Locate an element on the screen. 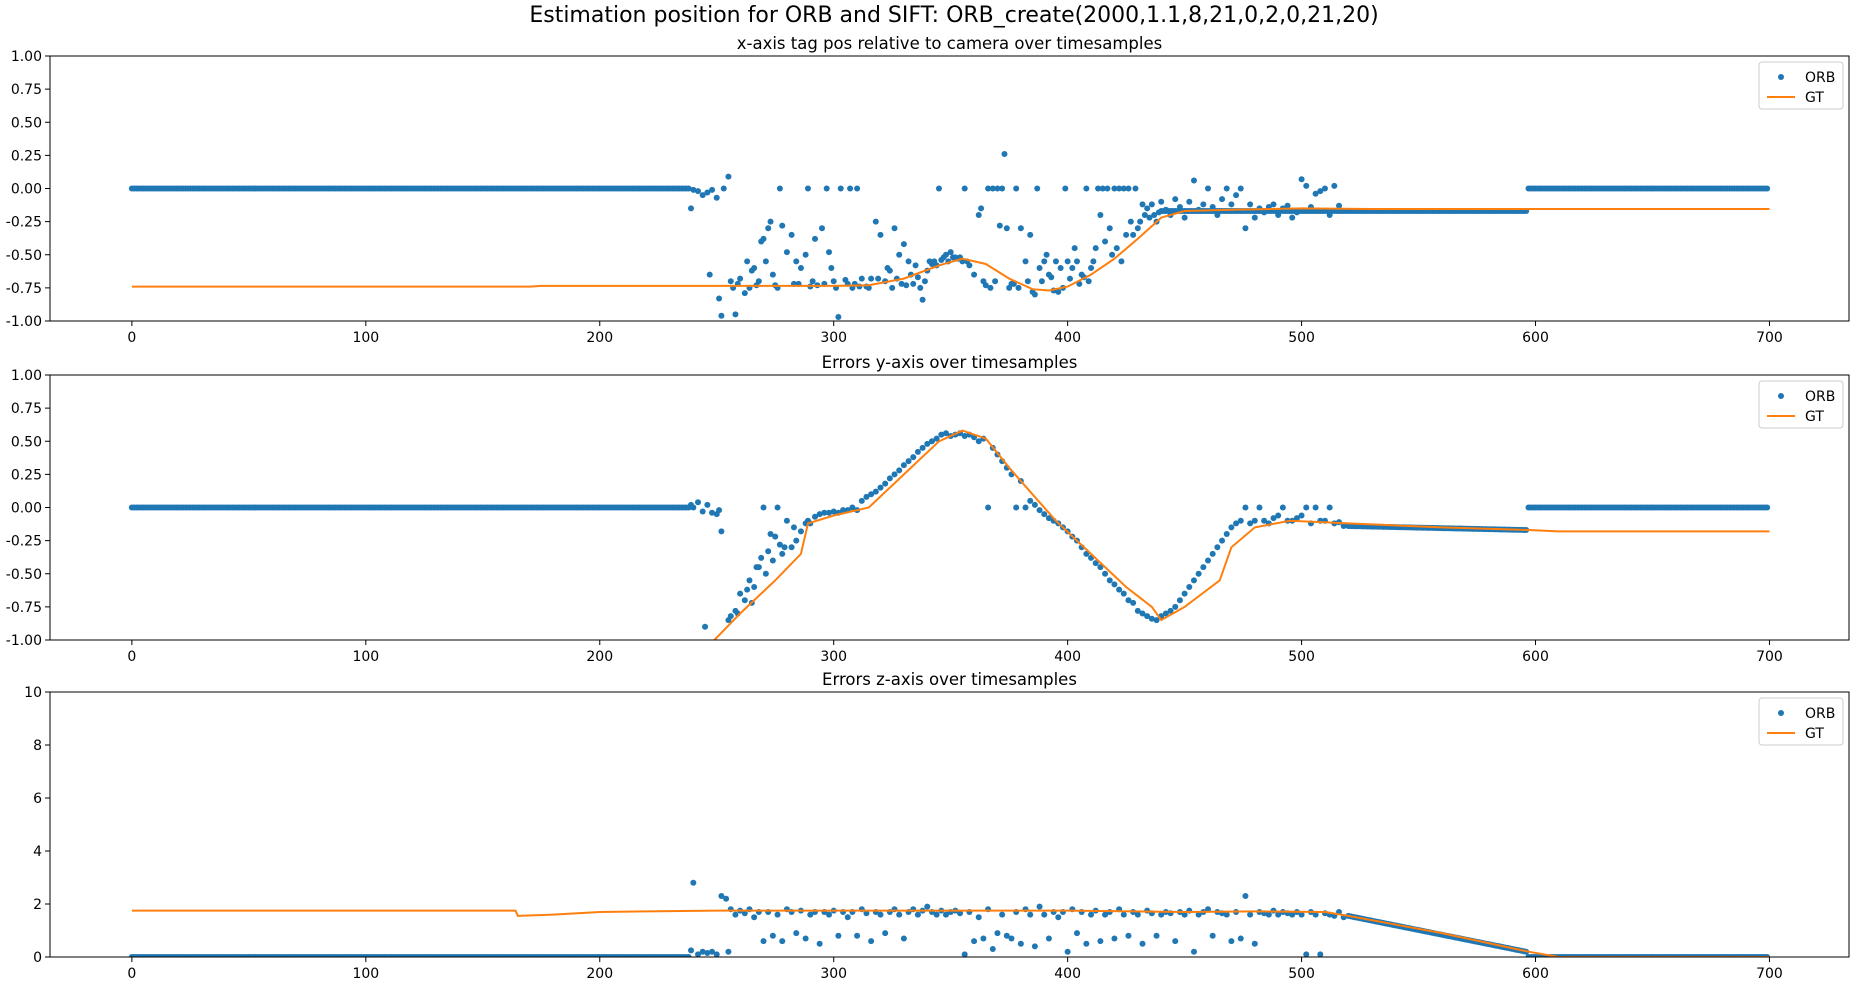 This screenshot has height=986, width=1853. plot-area is located at coordinates (949, 918).